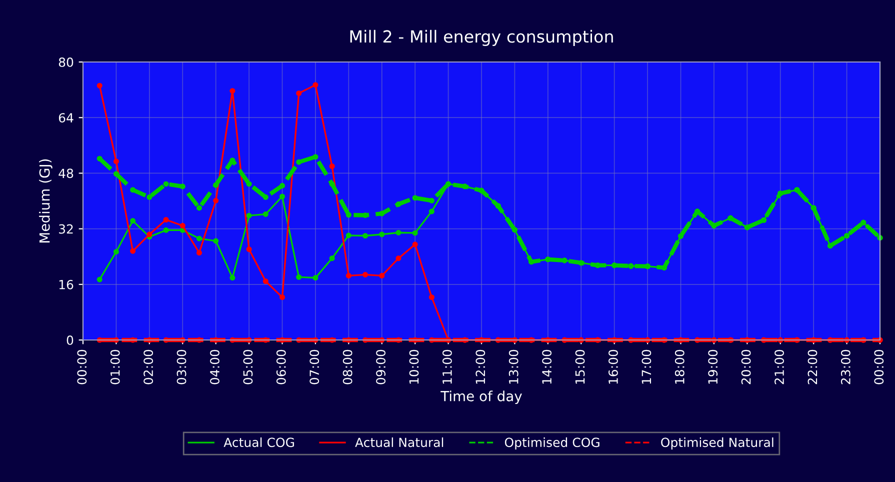 This screenshot has width=895, height=482. Describe the element at coordinates (66, 229) in the screenshot. I see `y-tick-label: 32` at that location.